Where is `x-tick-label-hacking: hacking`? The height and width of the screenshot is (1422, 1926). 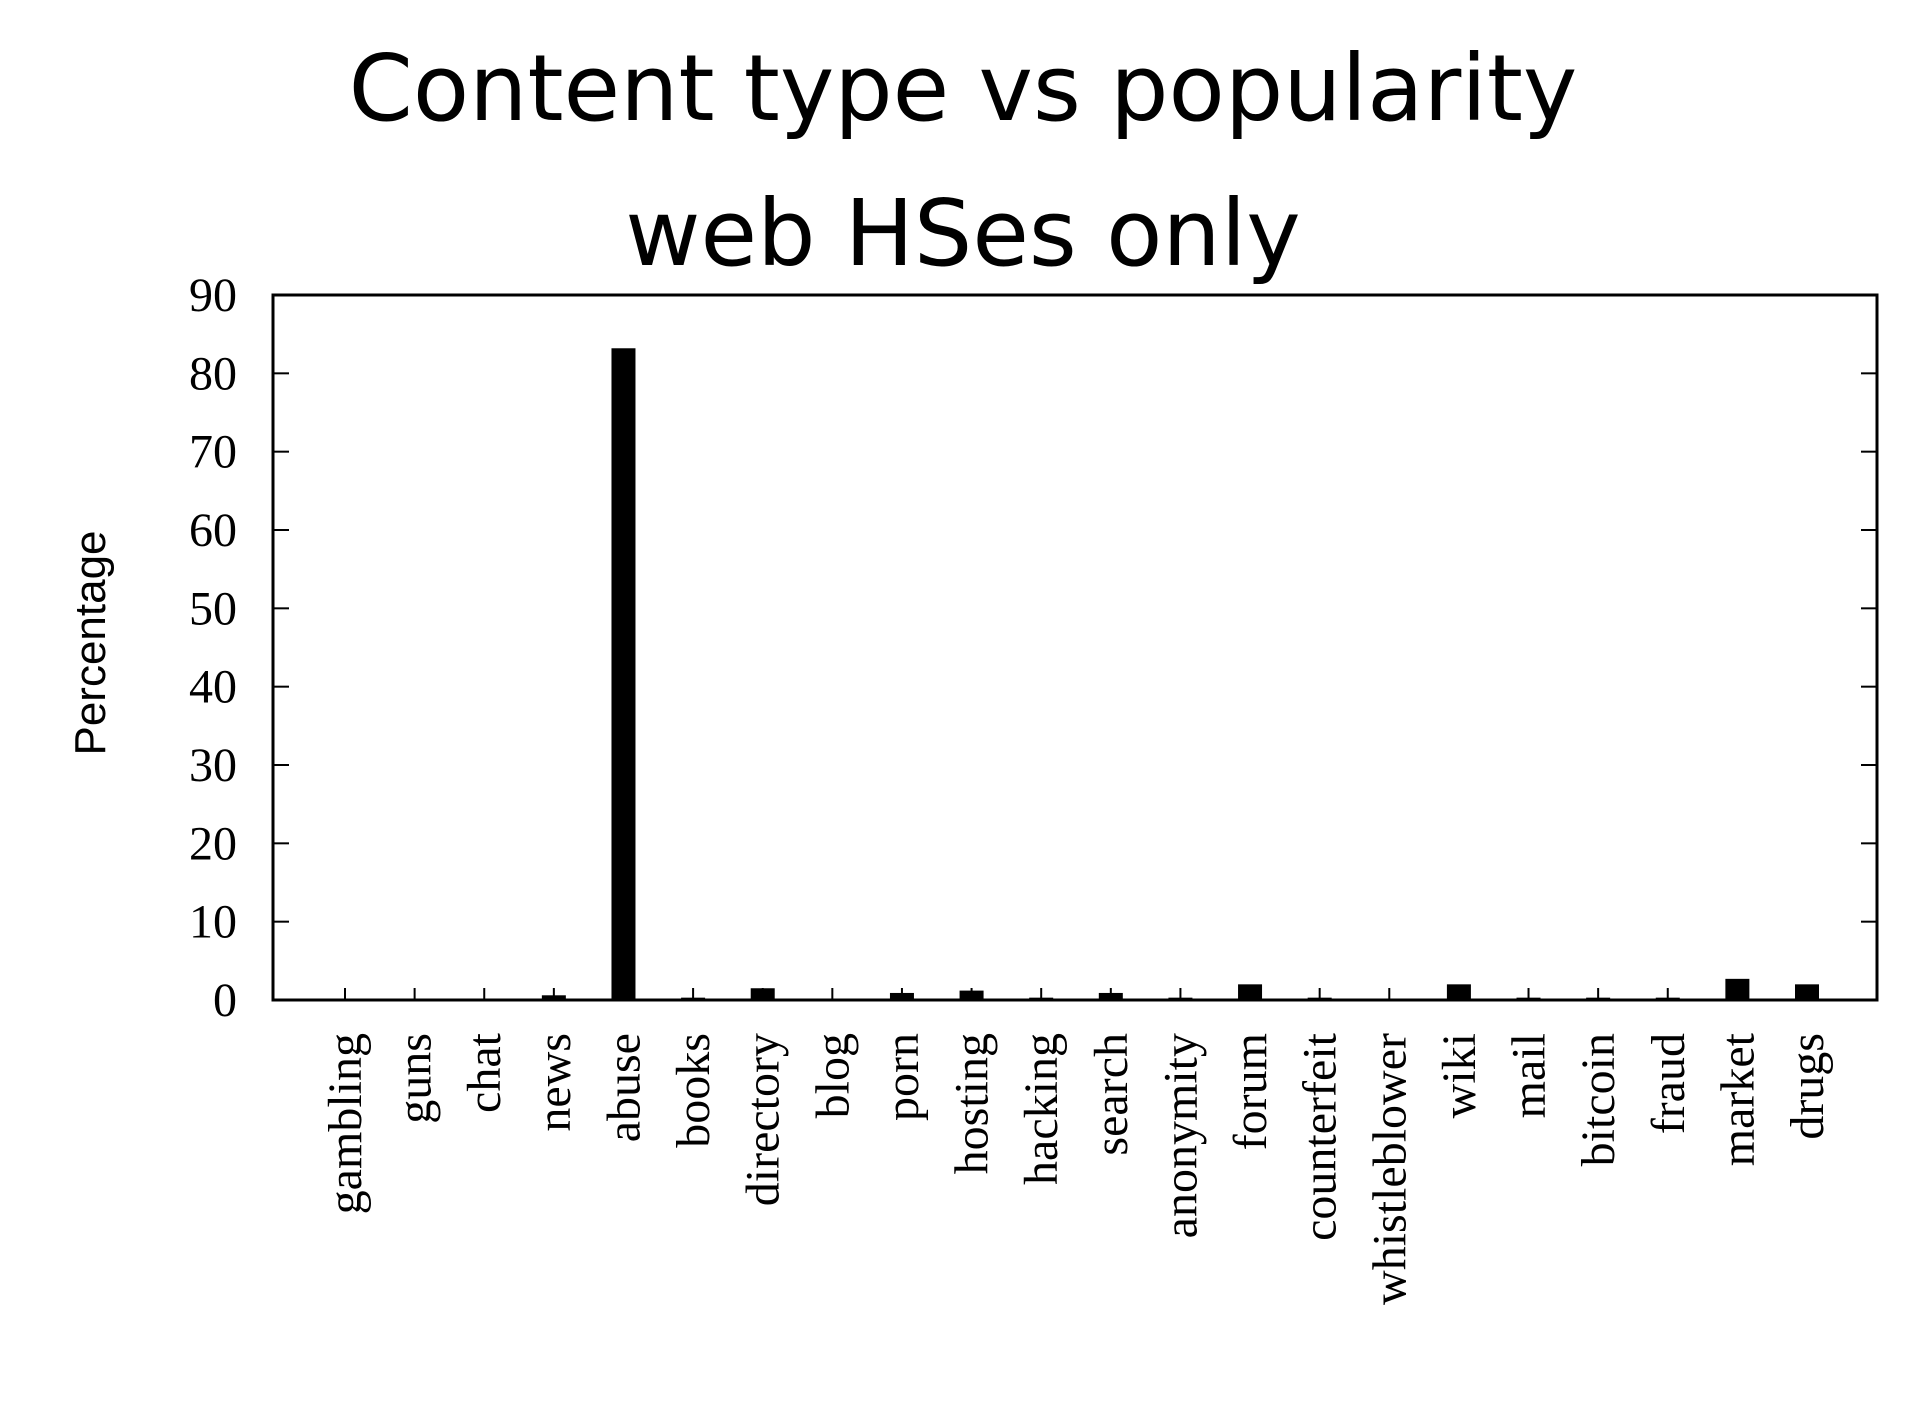 x-tick-label-hacking: hacking is located at coordinates (1041, 1109).